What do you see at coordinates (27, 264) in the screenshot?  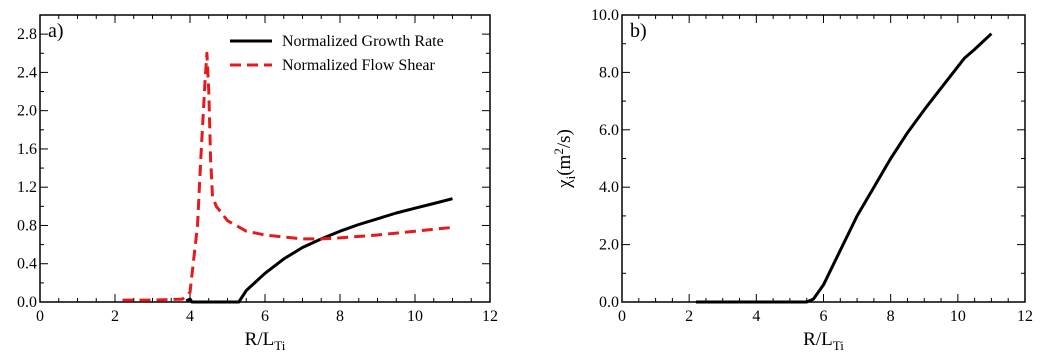 I see `y-tick-label: 0.4` at bounding box center [27, 264].